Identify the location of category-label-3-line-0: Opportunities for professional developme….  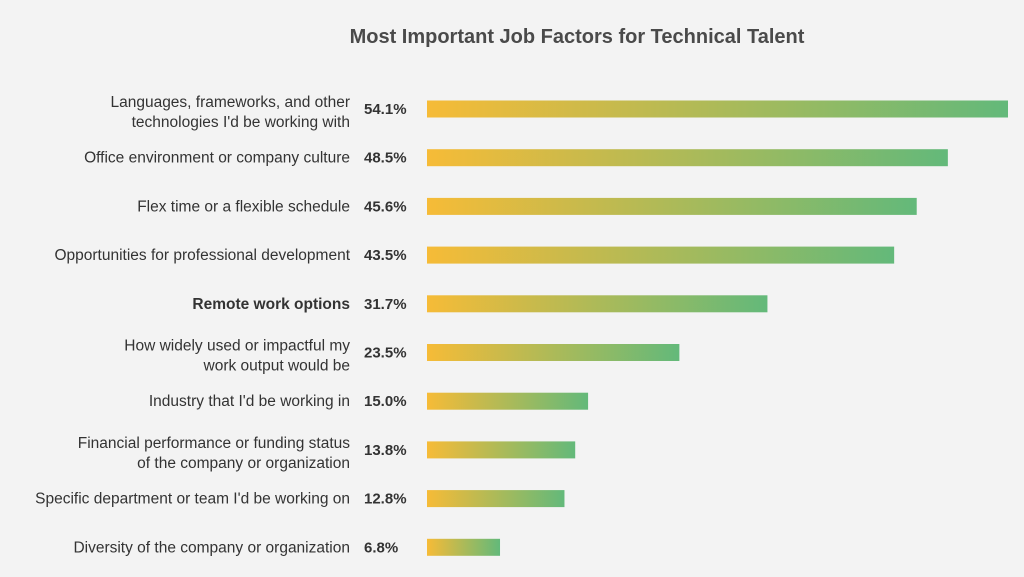
(202, 255).